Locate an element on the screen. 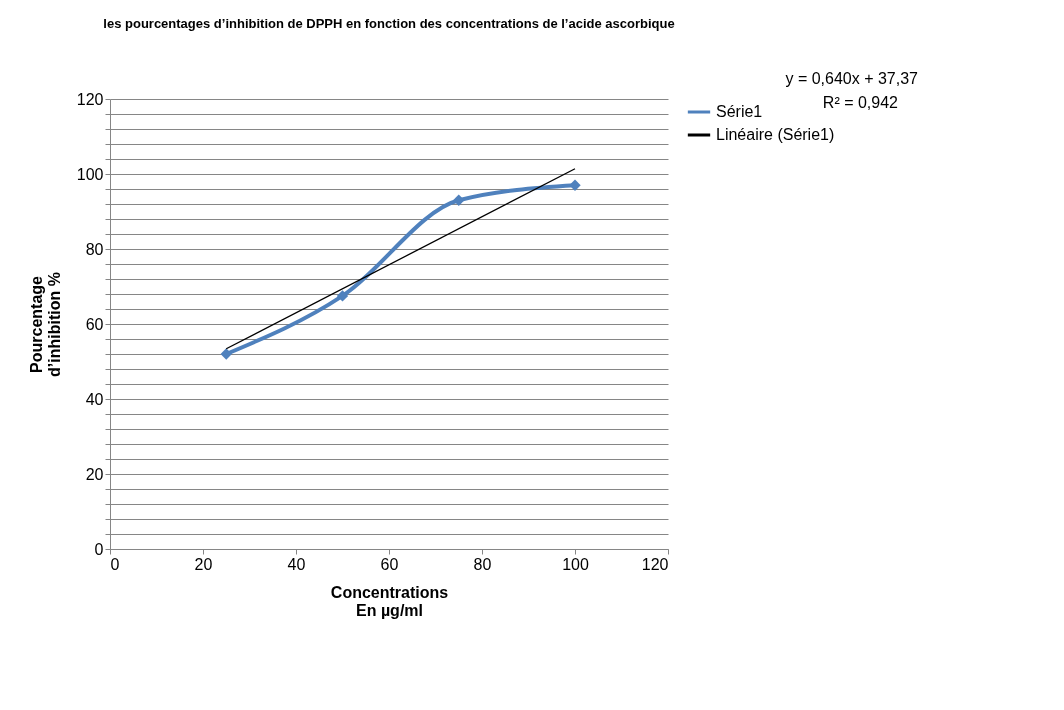 This screenshot has height=710, width=1064. x-tick-label: 0 is located at coordinates (115, 564).